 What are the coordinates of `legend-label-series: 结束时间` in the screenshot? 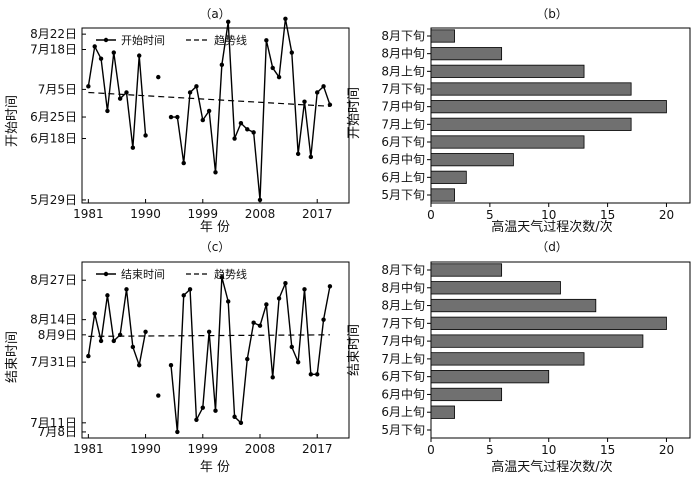 It's located at (143, 274).